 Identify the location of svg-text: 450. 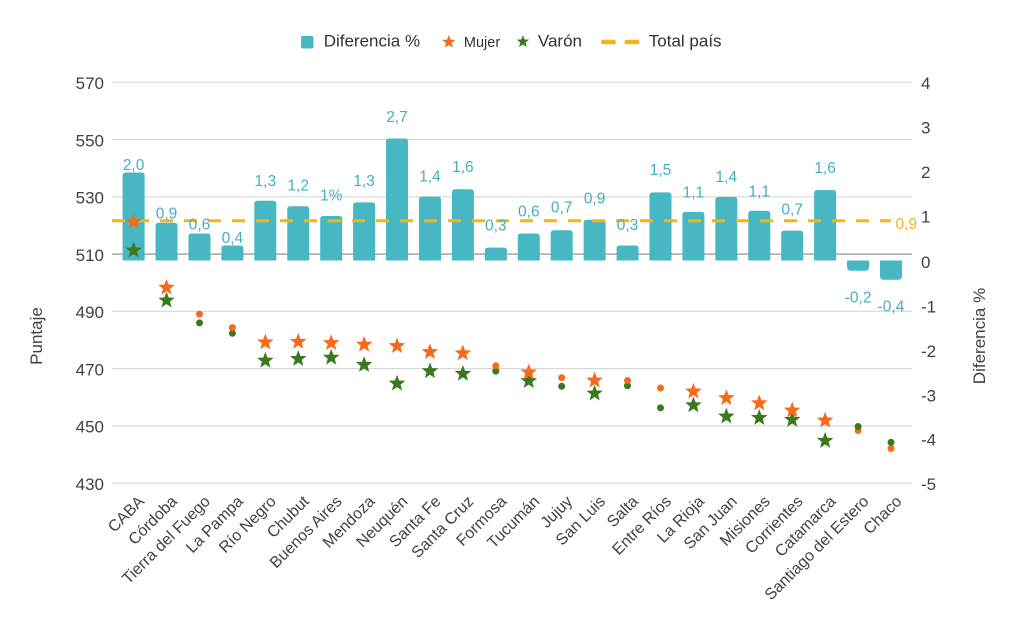
(90, 427).